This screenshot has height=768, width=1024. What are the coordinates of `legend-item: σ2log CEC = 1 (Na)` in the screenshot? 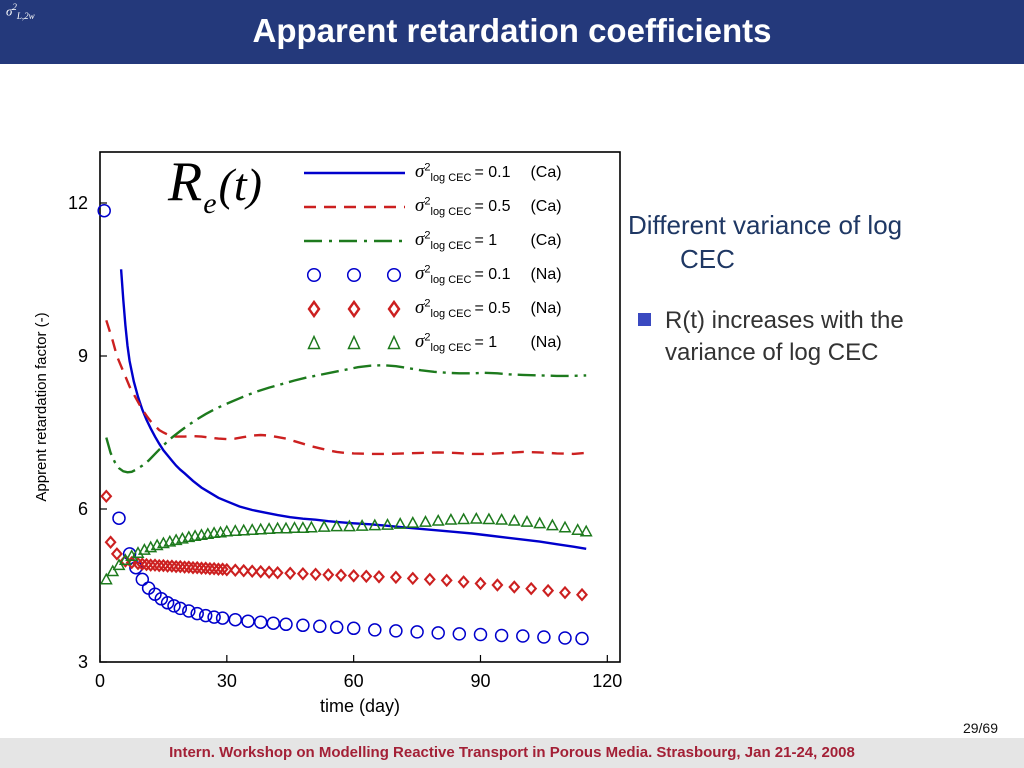 It's located at (432, 343).